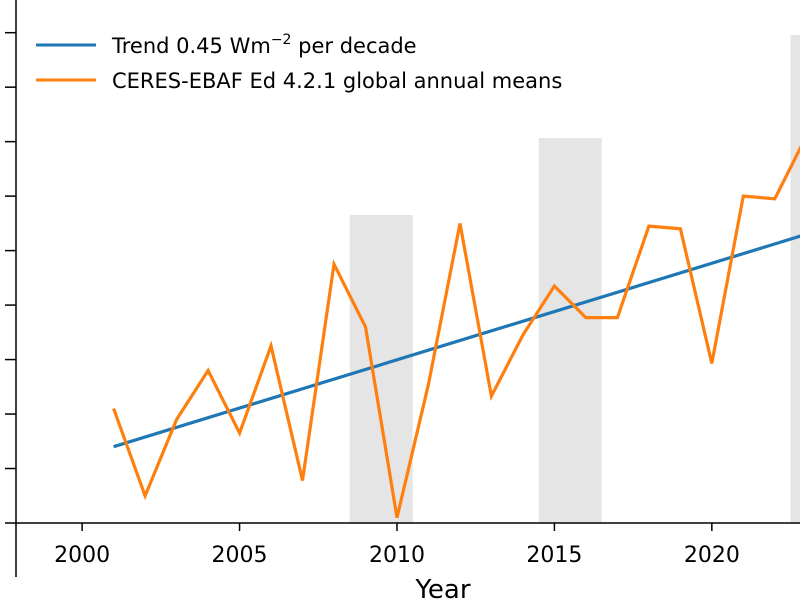 The height and width of the screenshot is (600, 800). I want to click on legend-label-trend-main: Trend 0.45 Wm, so click(191, 46).